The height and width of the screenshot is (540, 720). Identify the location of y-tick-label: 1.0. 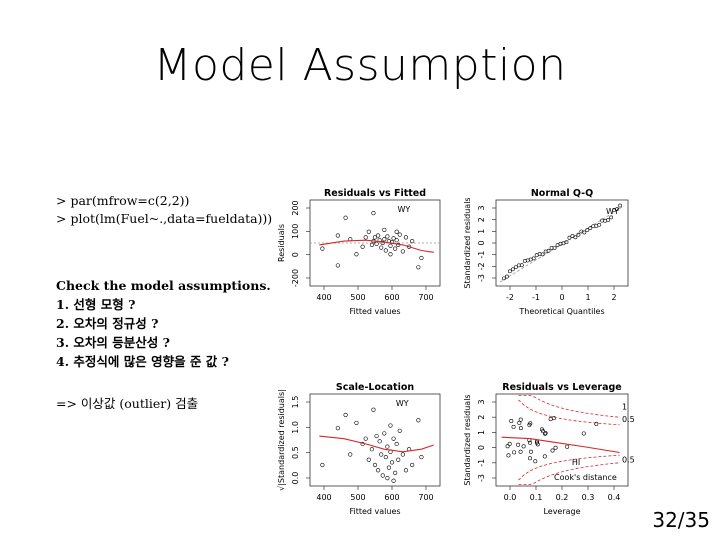
(295, 427).